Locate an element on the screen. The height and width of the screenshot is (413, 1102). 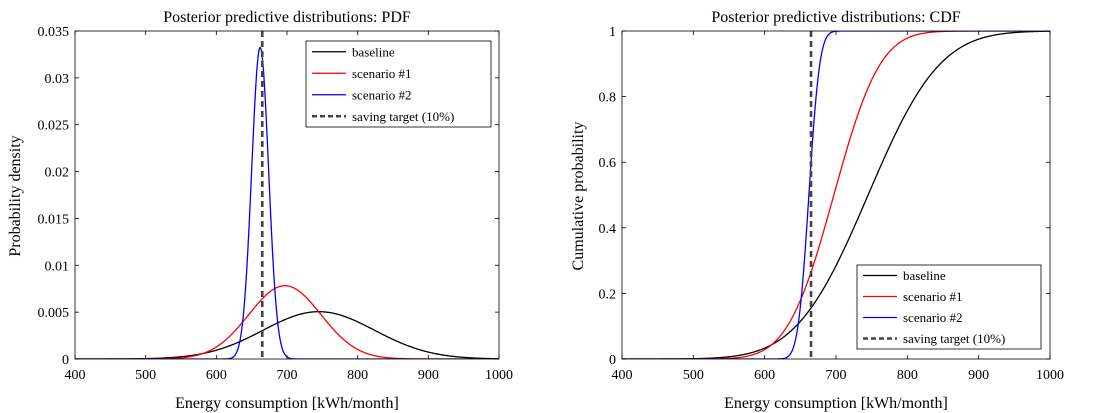
cdf-legend-label-scenario-2: scenario #2 is located at coordinates (933, 317).